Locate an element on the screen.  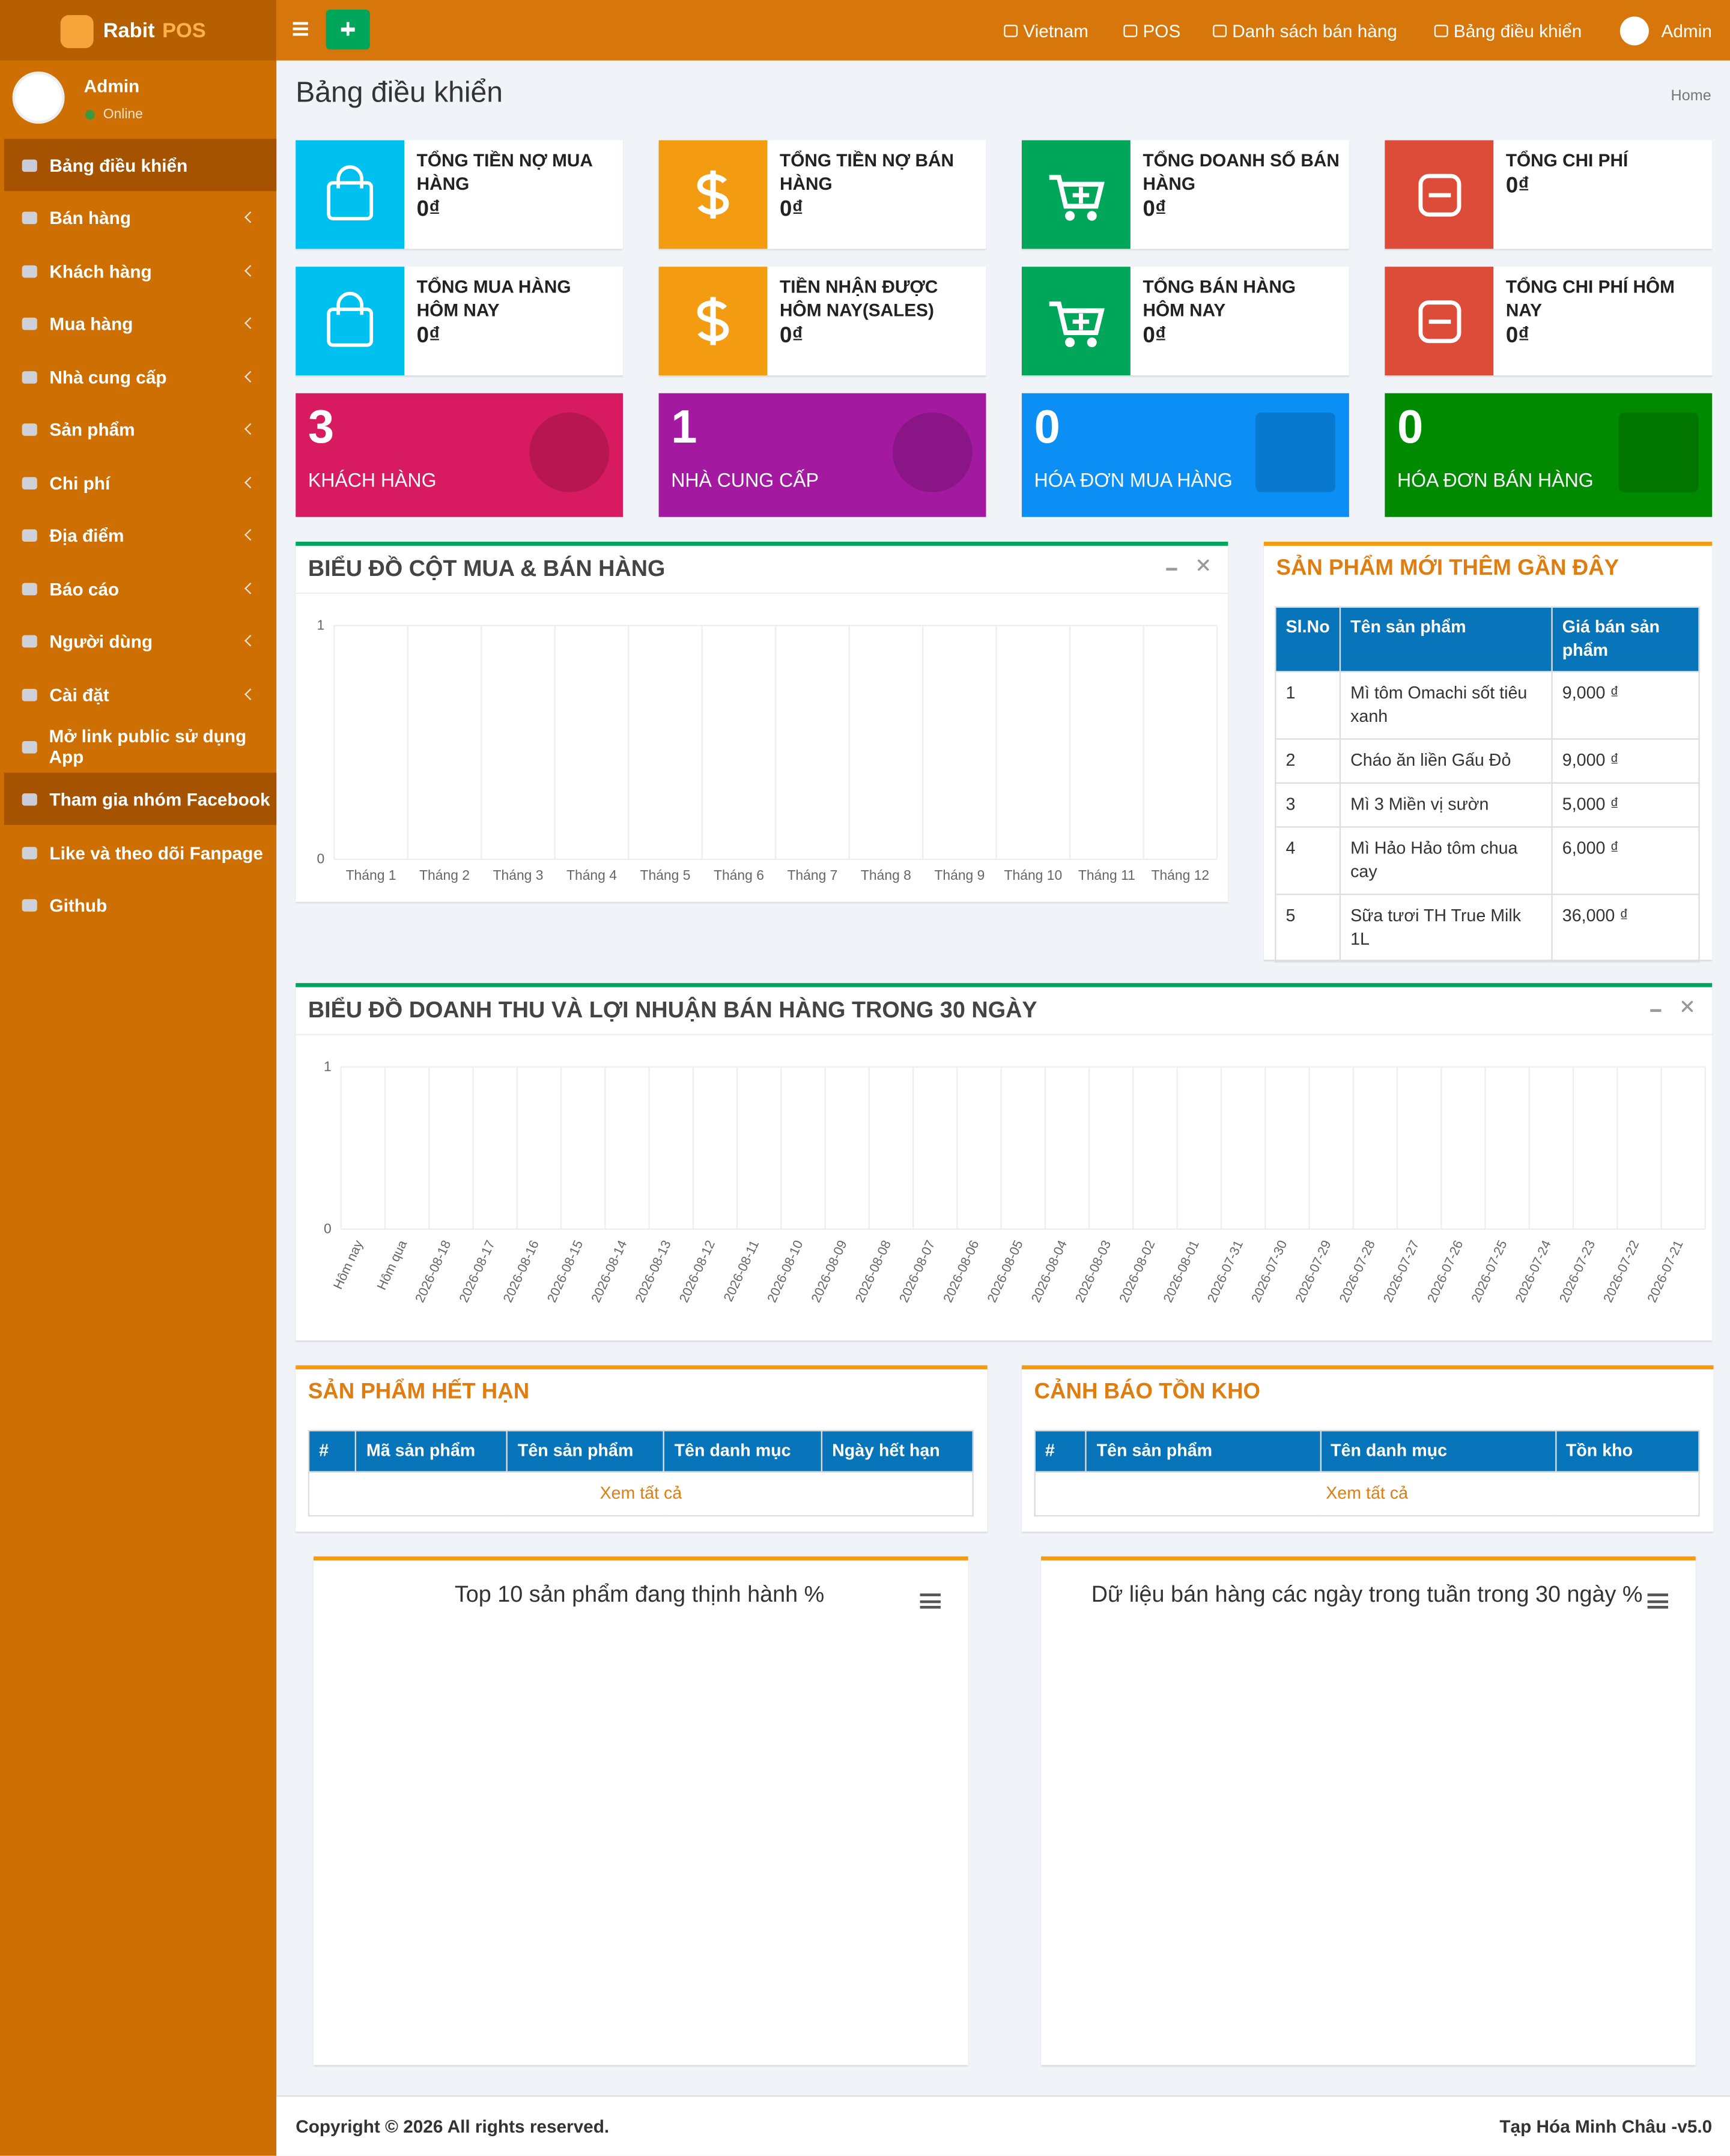
column-header: Ngày hết hạn is located at coordinates (897, 1451).